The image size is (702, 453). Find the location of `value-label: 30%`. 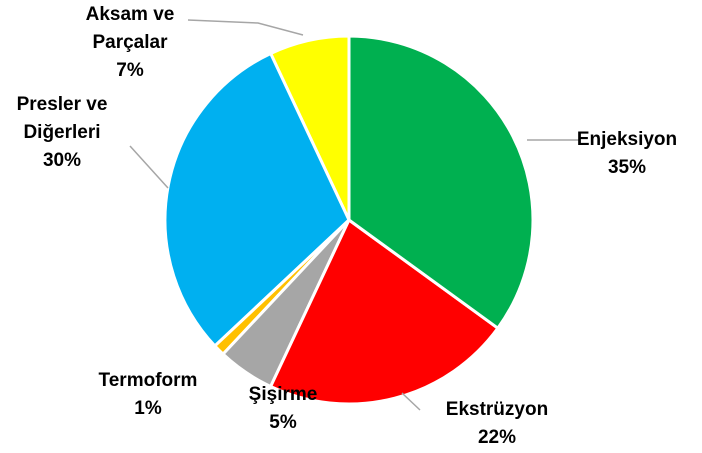

value-label: 30% is located at coordinates (62, 160).